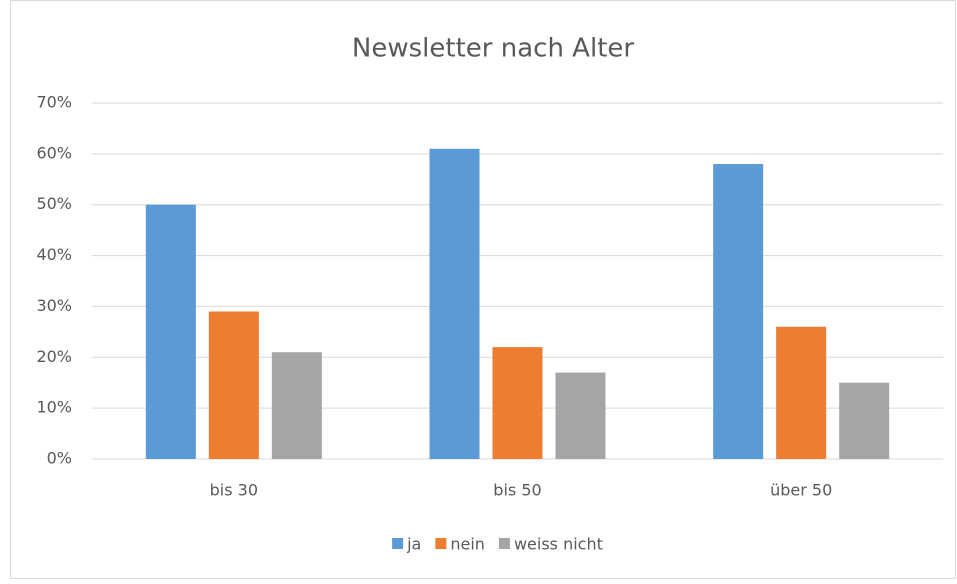  Describe the element at coordinates (517, 490) in the screenshot. I see `x-tick-label: bis 50` at that location.